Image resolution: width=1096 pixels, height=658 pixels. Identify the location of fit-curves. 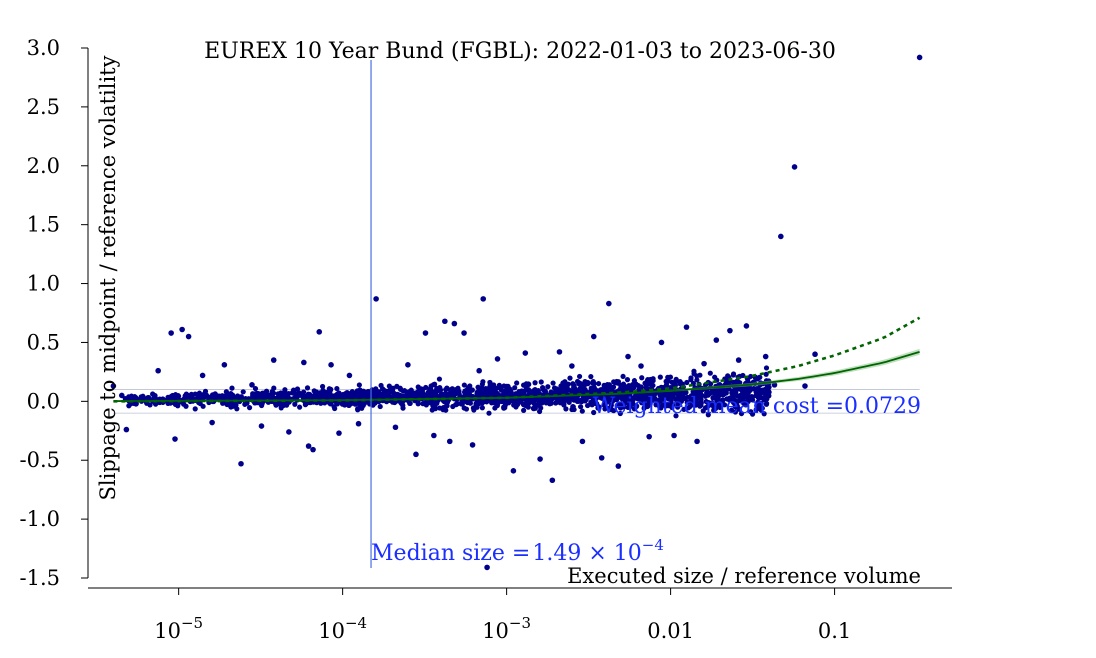
(517, 359).